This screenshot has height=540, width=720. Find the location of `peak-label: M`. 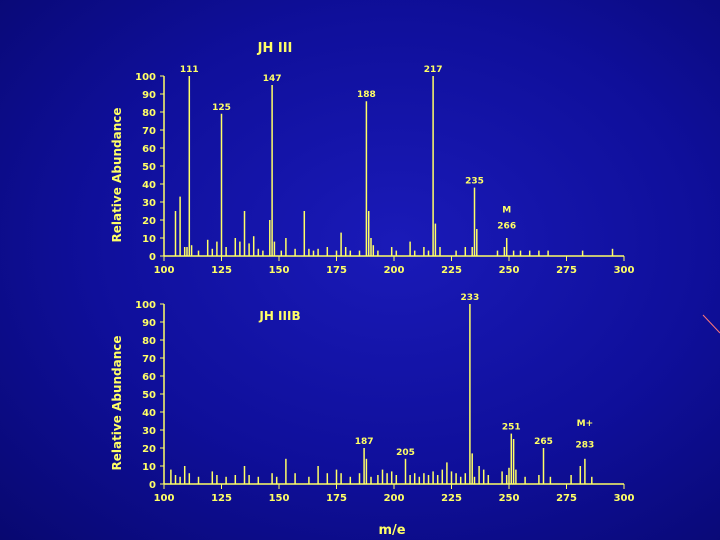

peak-label: M is located at coordinates (506, 210).